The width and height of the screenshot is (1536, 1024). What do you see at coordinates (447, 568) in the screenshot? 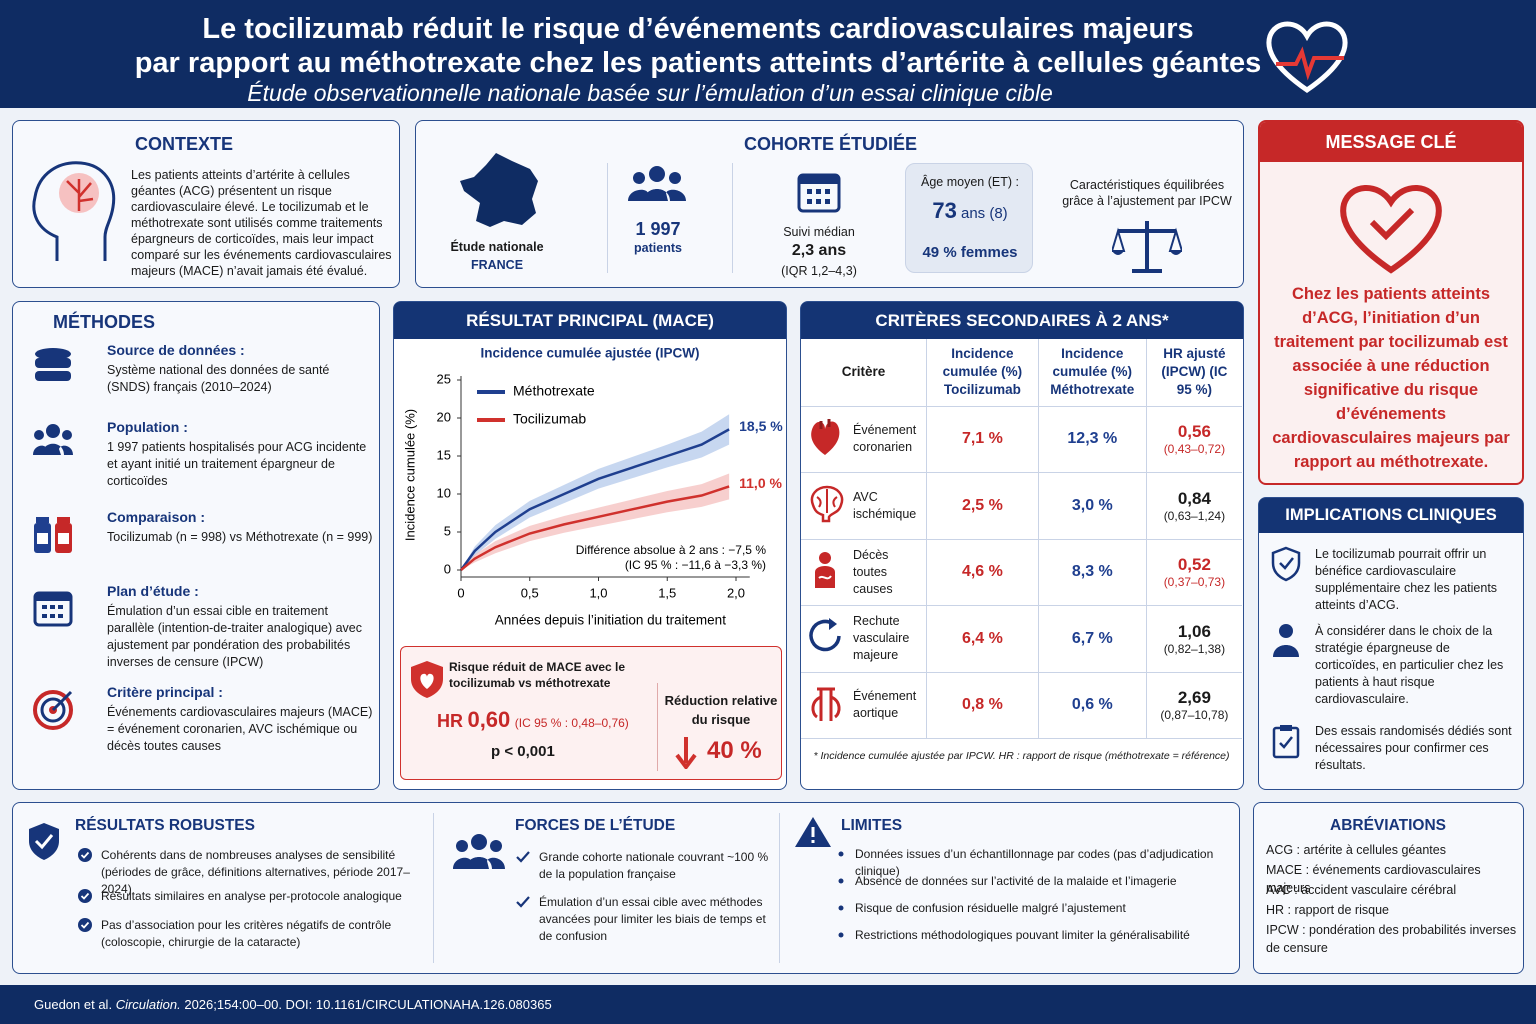
I see `y-tick-label: 0` at bounding box center [447, 568].